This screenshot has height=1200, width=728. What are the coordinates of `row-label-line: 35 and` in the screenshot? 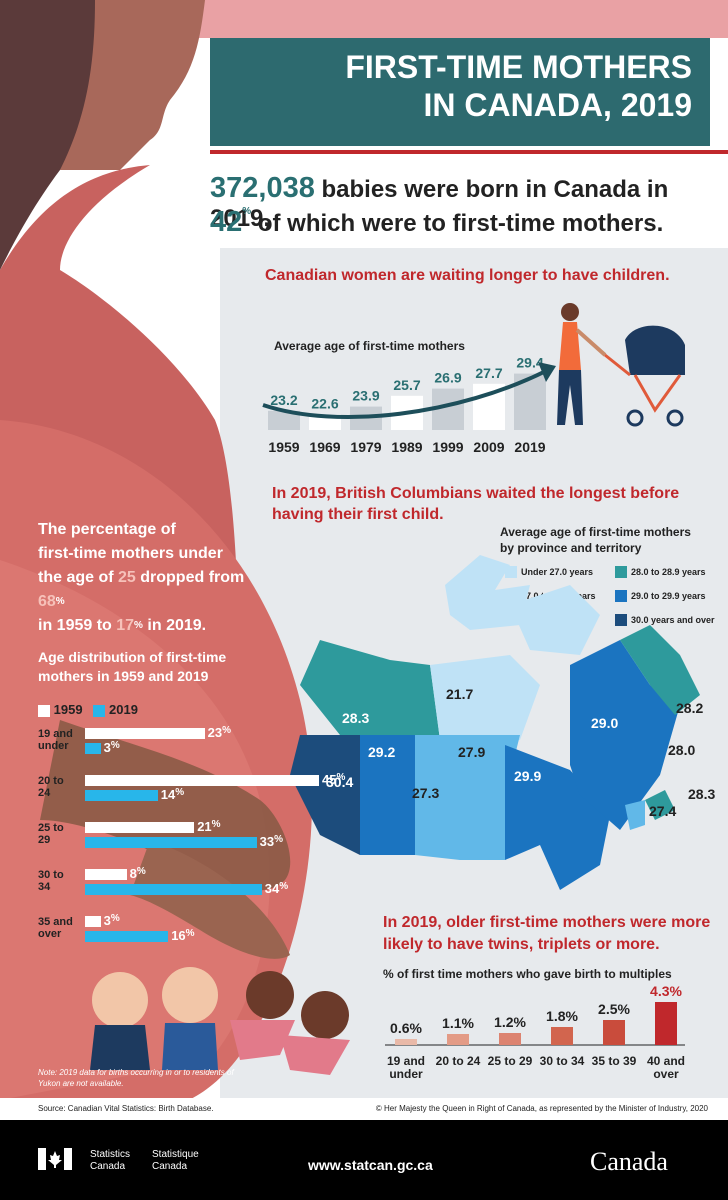 It's located at (55, 922).